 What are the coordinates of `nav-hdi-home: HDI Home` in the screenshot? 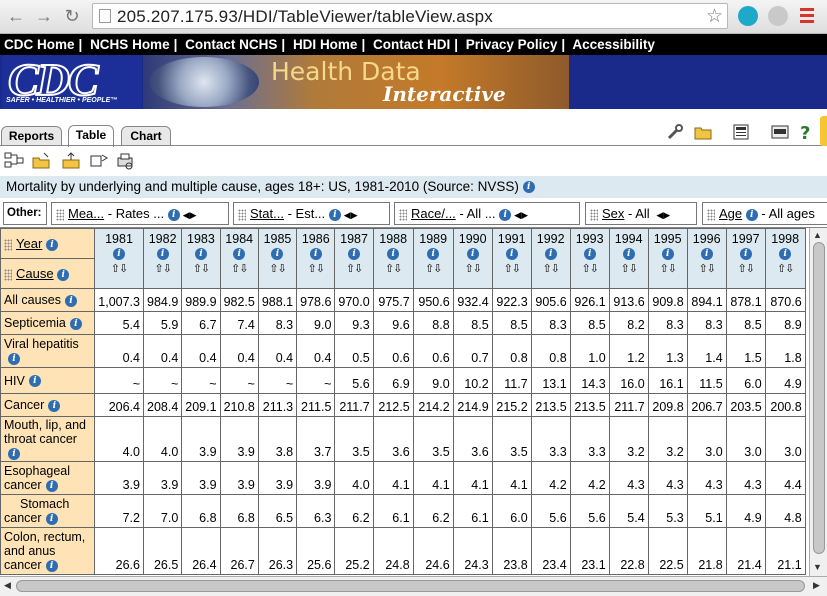 It's located at (325, 44).